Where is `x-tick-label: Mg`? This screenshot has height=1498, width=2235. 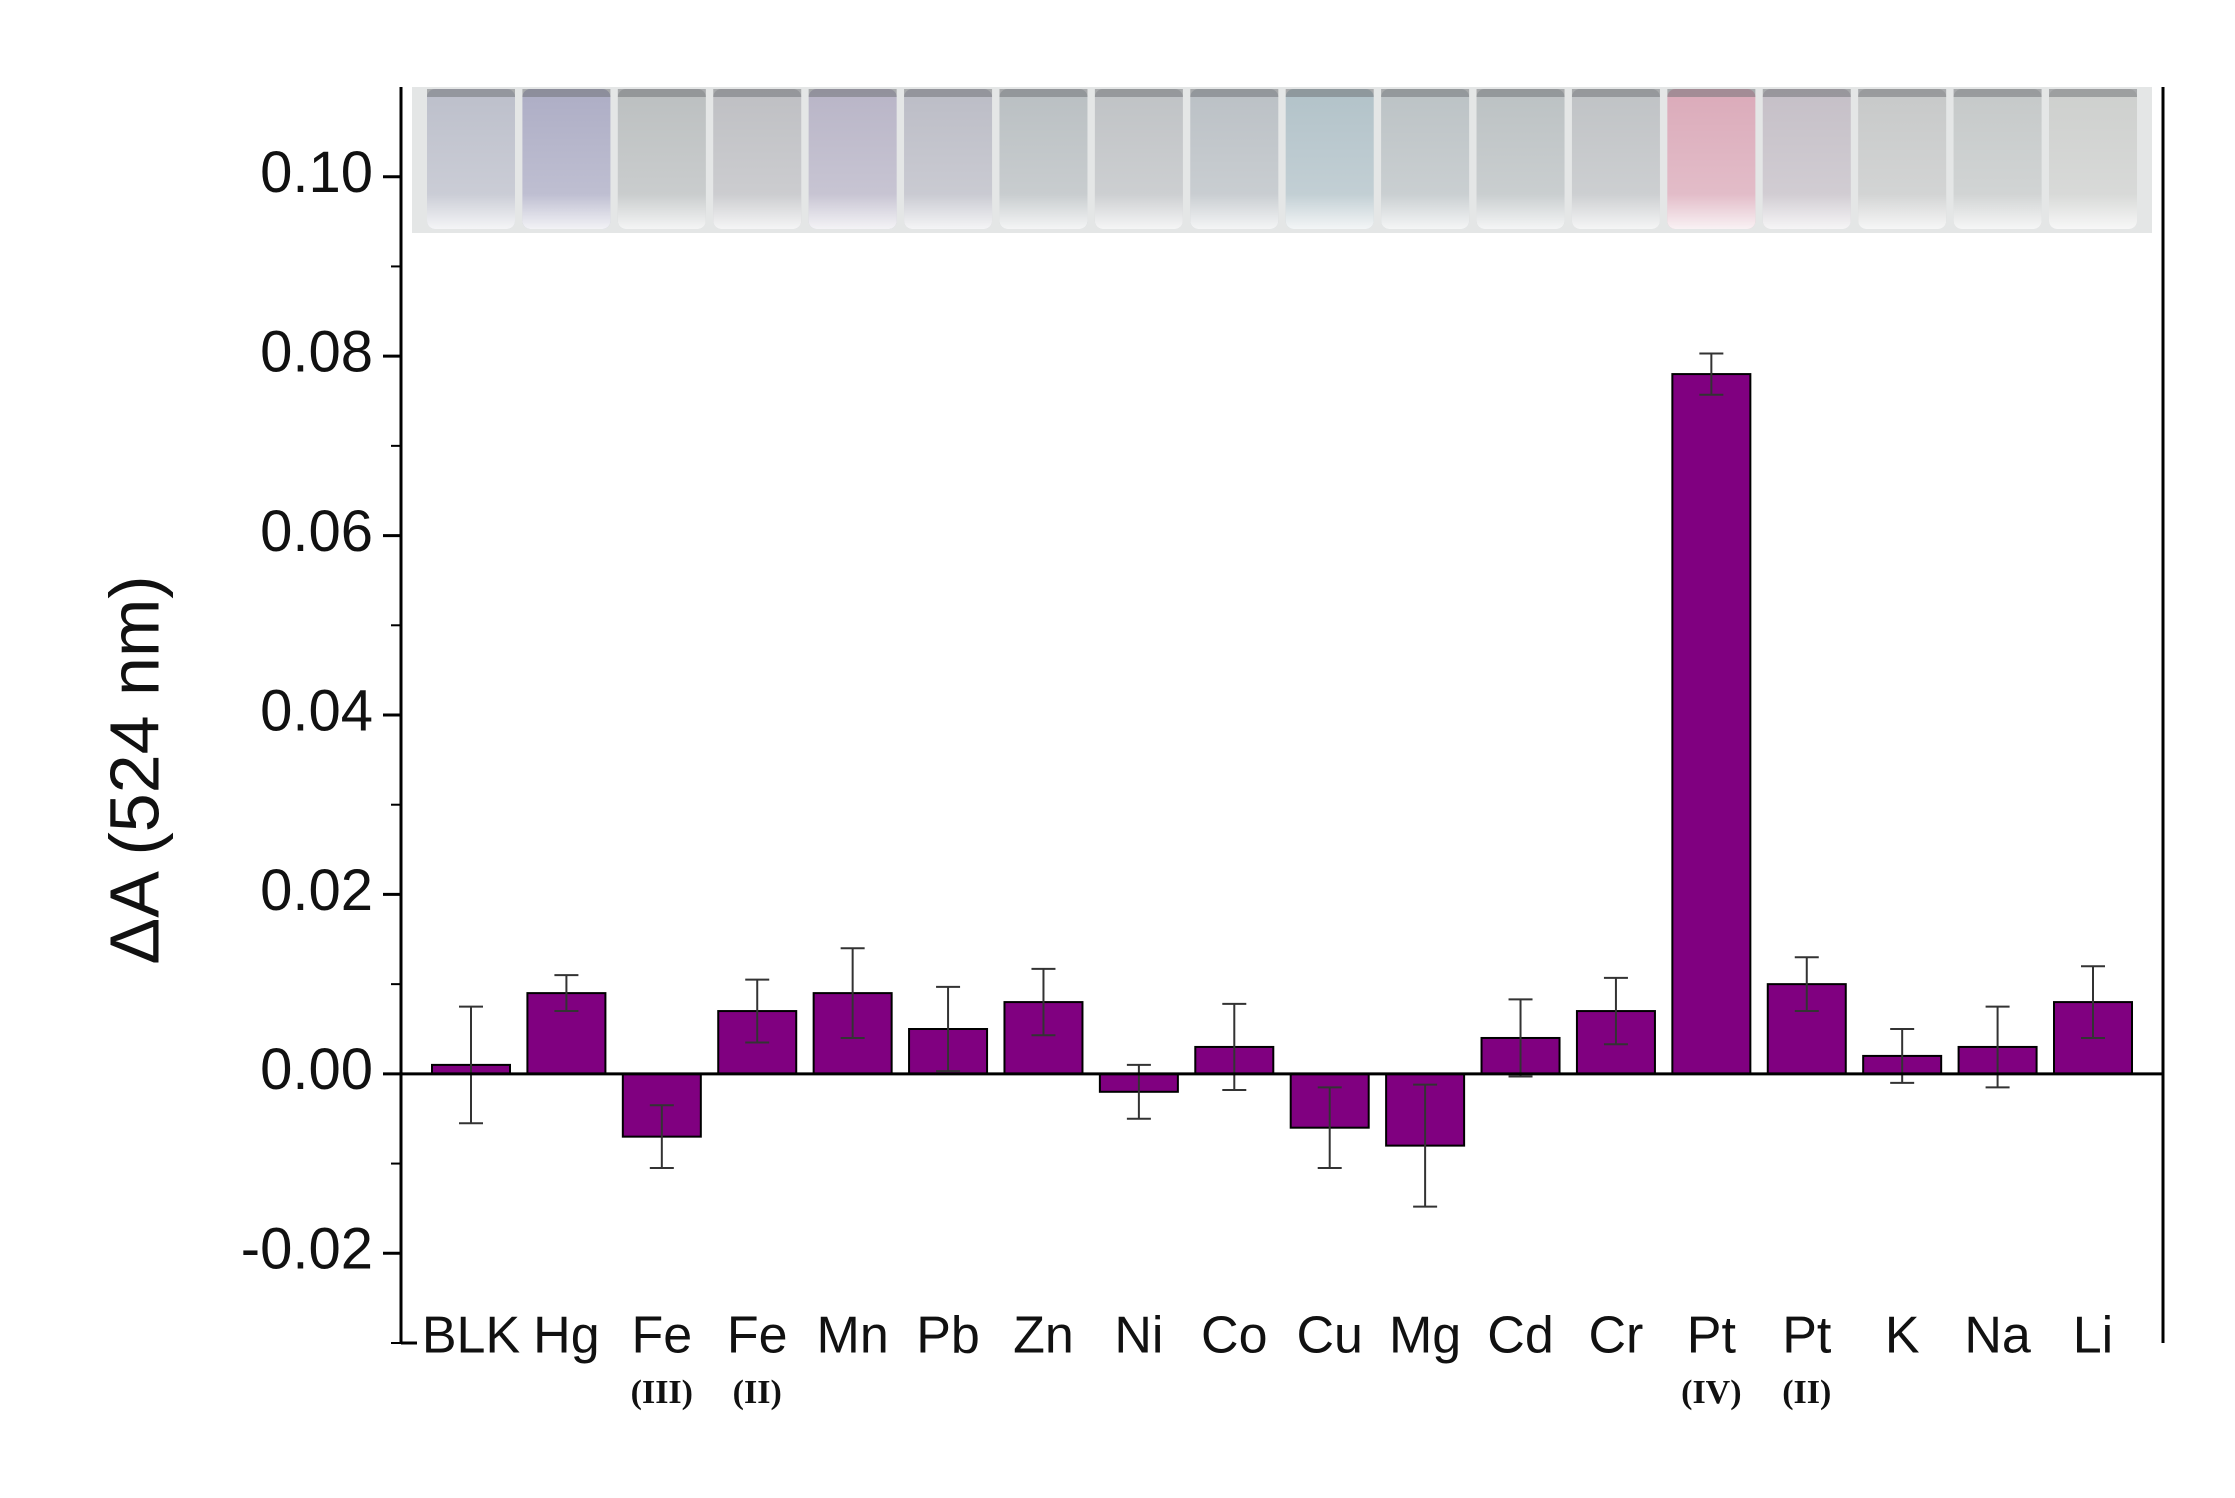
x-tick-label: Mg is located at coordinates (1425, 1336).